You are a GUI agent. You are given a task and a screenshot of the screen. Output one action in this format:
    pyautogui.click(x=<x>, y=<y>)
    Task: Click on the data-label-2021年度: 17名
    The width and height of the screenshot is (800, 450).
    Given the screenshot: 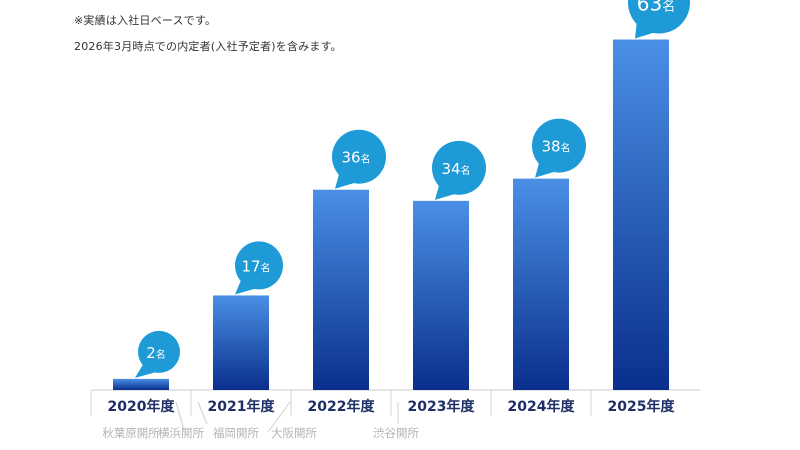 What is the action you would take?
    pyautogui.click(x=255, y=266)
    